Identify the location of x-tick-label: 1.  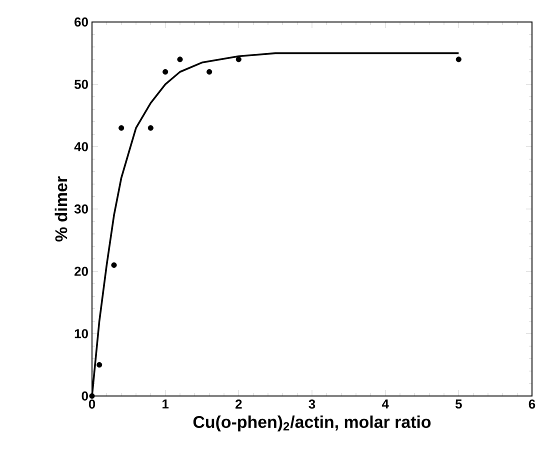
(165, 404).